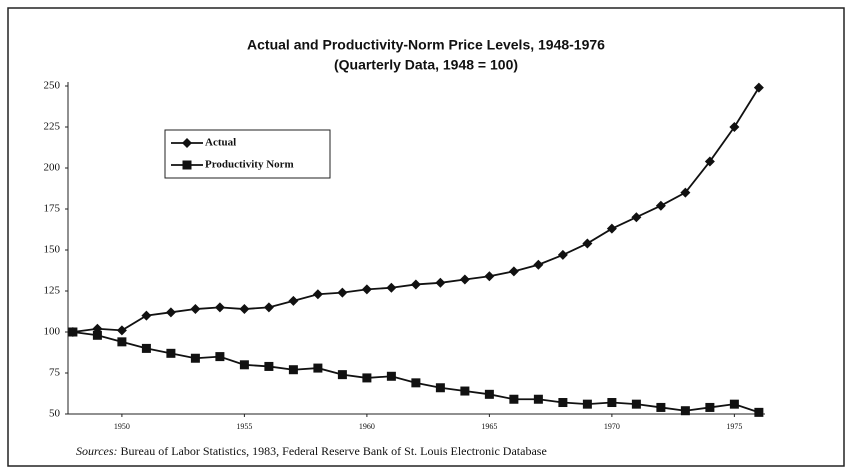 The height and width of the screenshot is (472, 853). I want to click on legend-label: Productivity Norm, so click(249, 165).